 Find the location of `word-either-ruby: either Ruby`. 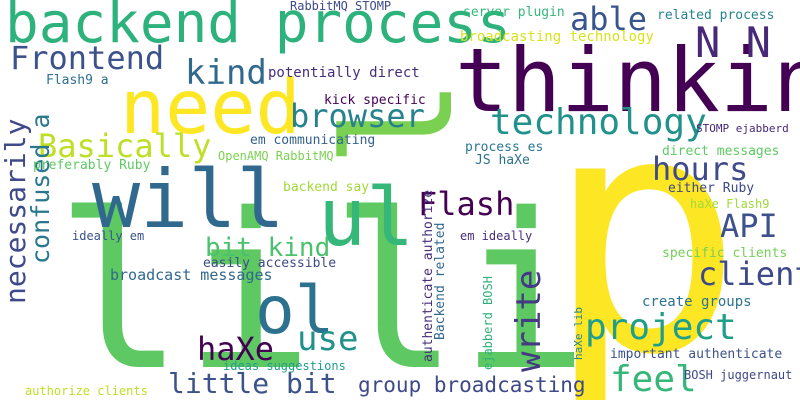

word-either-ruby: either Ruby is located at coordinates (711, 188).